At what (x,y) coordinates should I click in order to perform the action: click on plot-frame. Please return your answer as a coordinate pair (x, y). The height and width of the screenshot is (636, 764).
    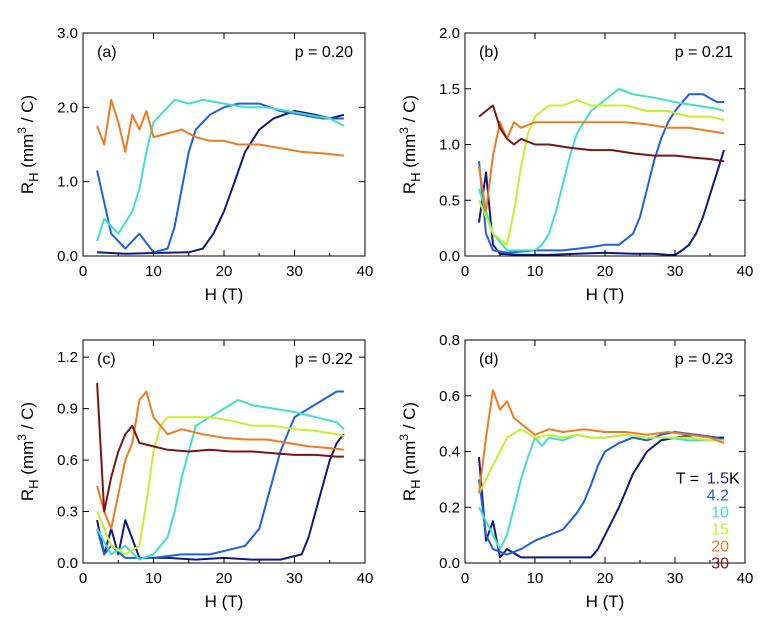
    Looking at the image, I should click on (605, 144).